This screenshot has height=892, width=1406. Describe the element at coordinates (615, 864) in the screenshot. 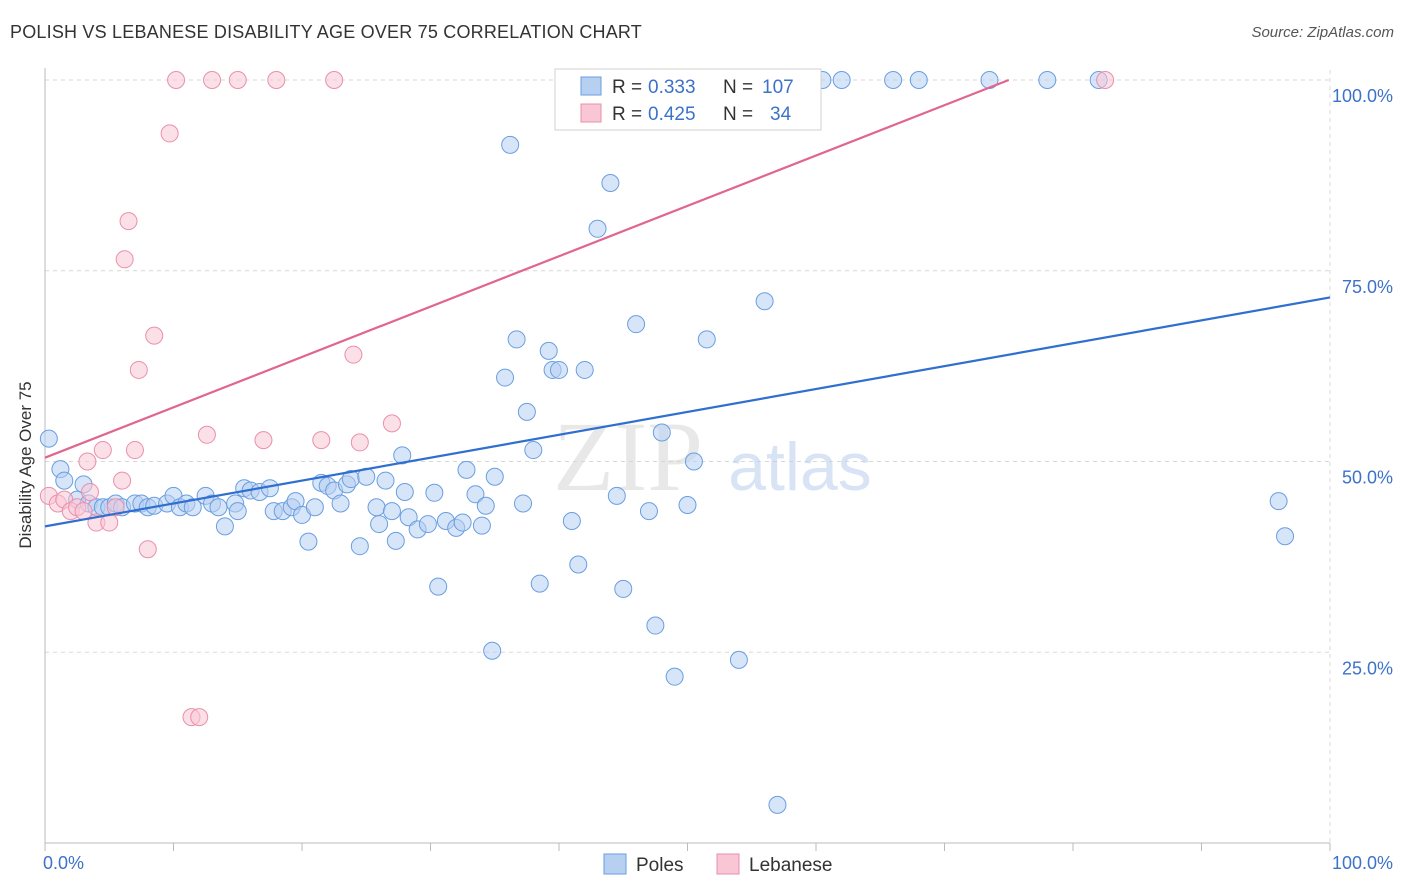

I see `bottom-legend-poles-swatch` at that location.